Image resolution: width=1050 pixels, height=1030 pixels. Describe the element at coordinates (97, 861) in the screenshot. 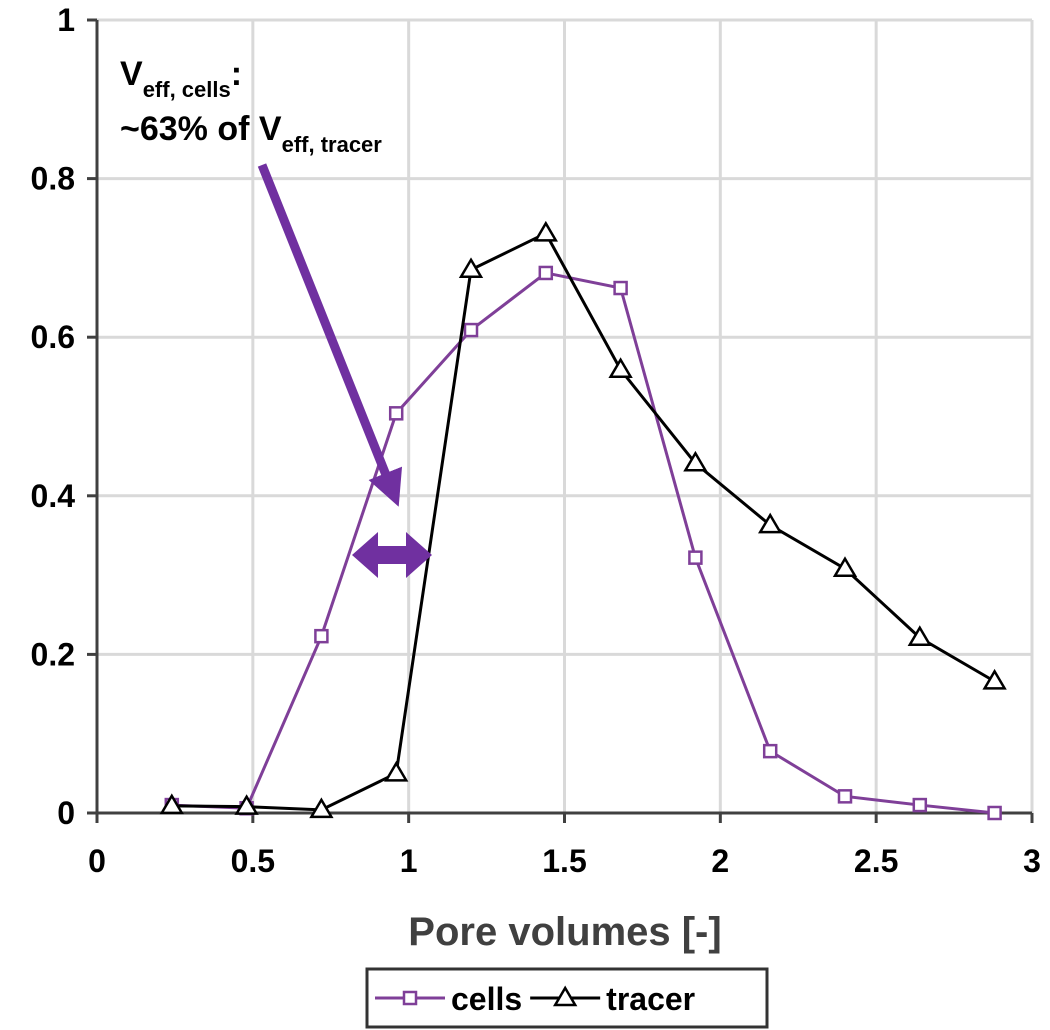

I see `x-tick-label: 0` at that location.